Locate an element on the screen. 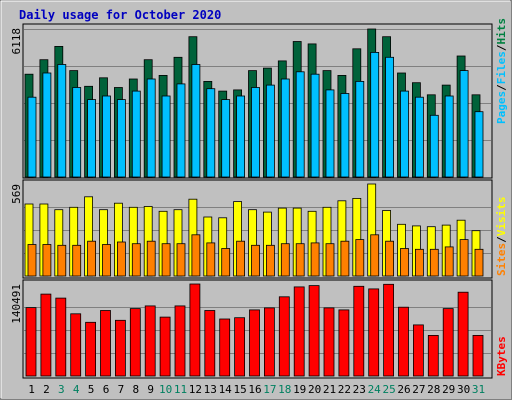 Image resolution: width=512 pixels, height=400 pixels. day-label: 27 is located at coordinates (418, 389).